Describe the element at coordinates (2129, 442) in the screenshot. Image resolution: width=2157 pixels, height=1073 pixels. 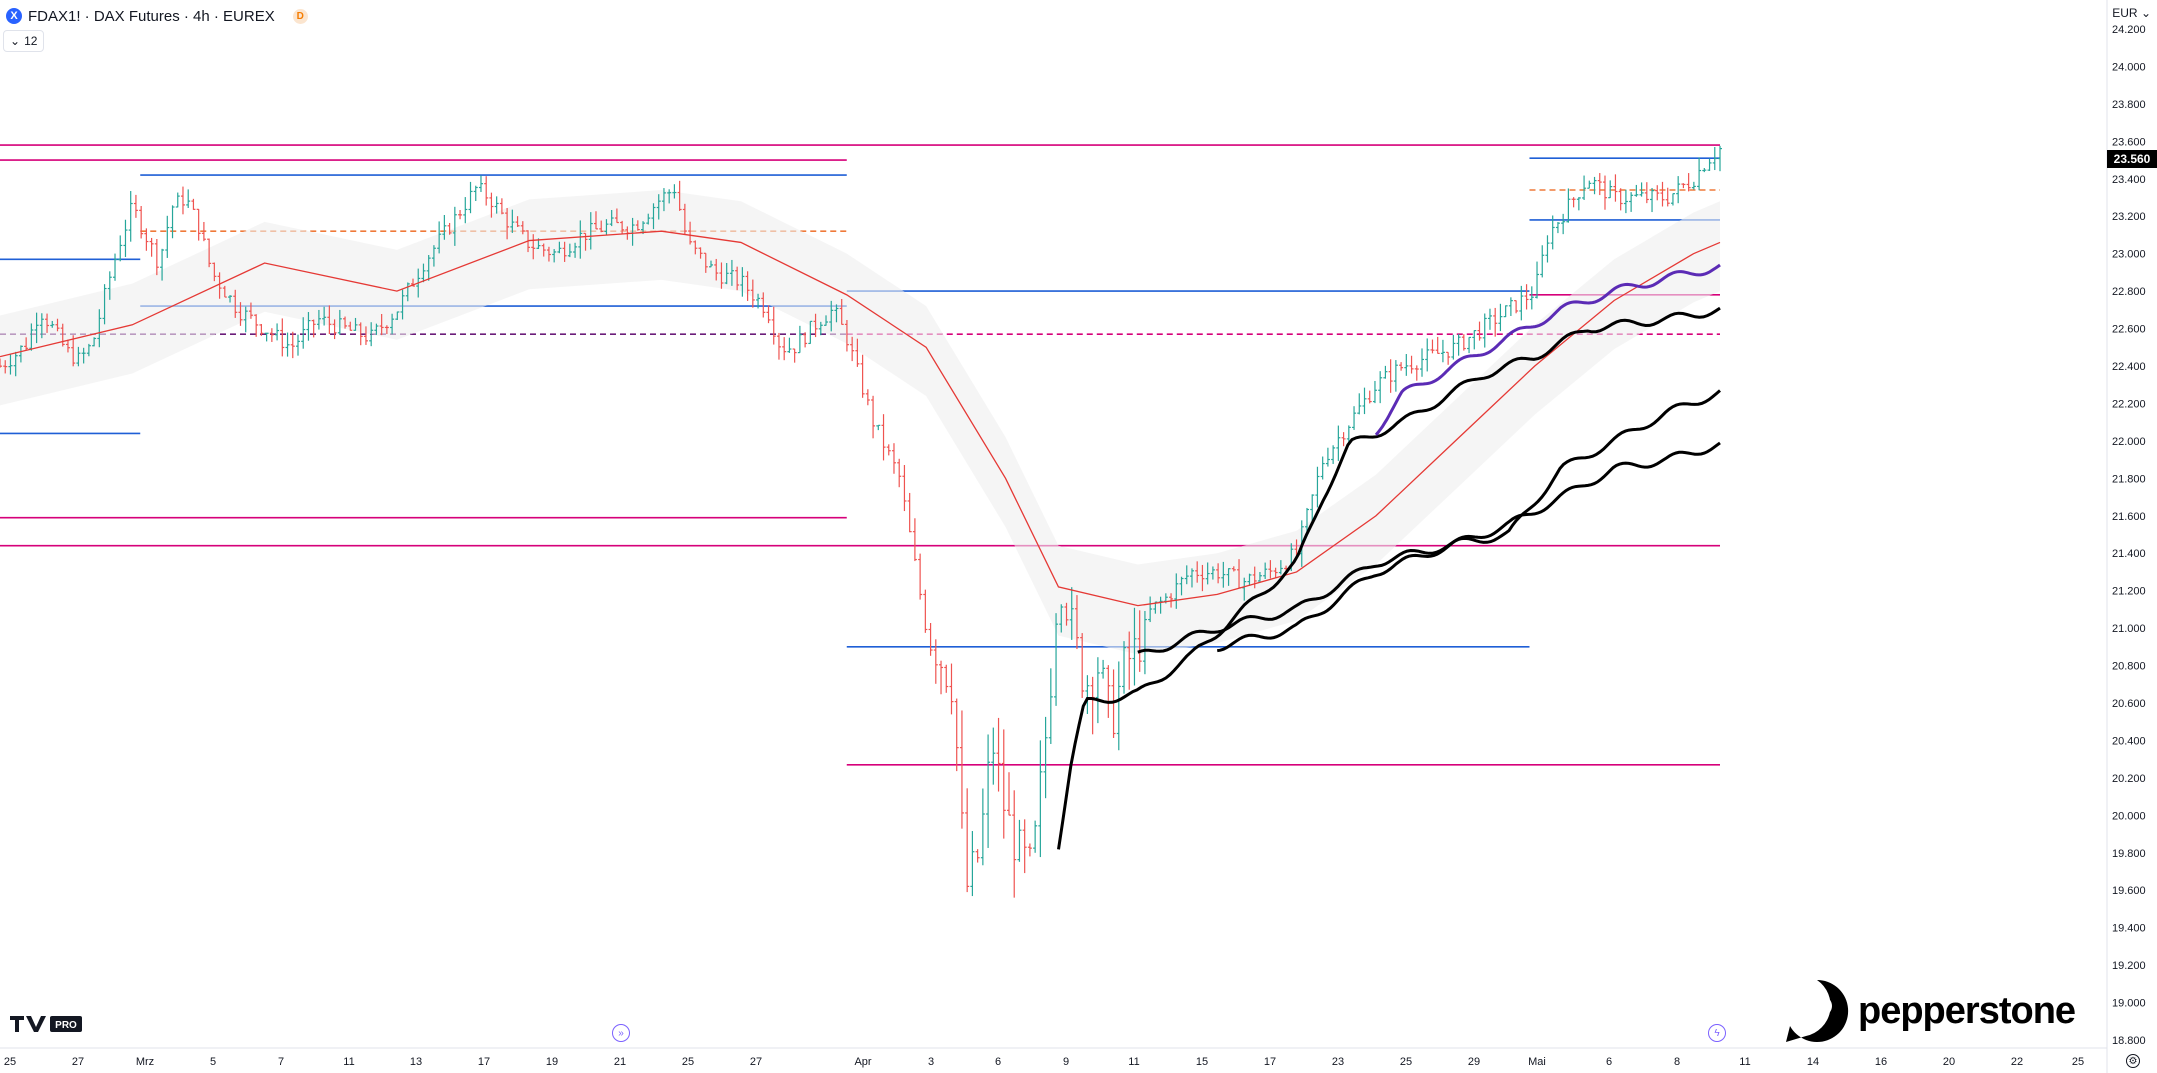
I see `y-tick-11: 22.000` at that location.